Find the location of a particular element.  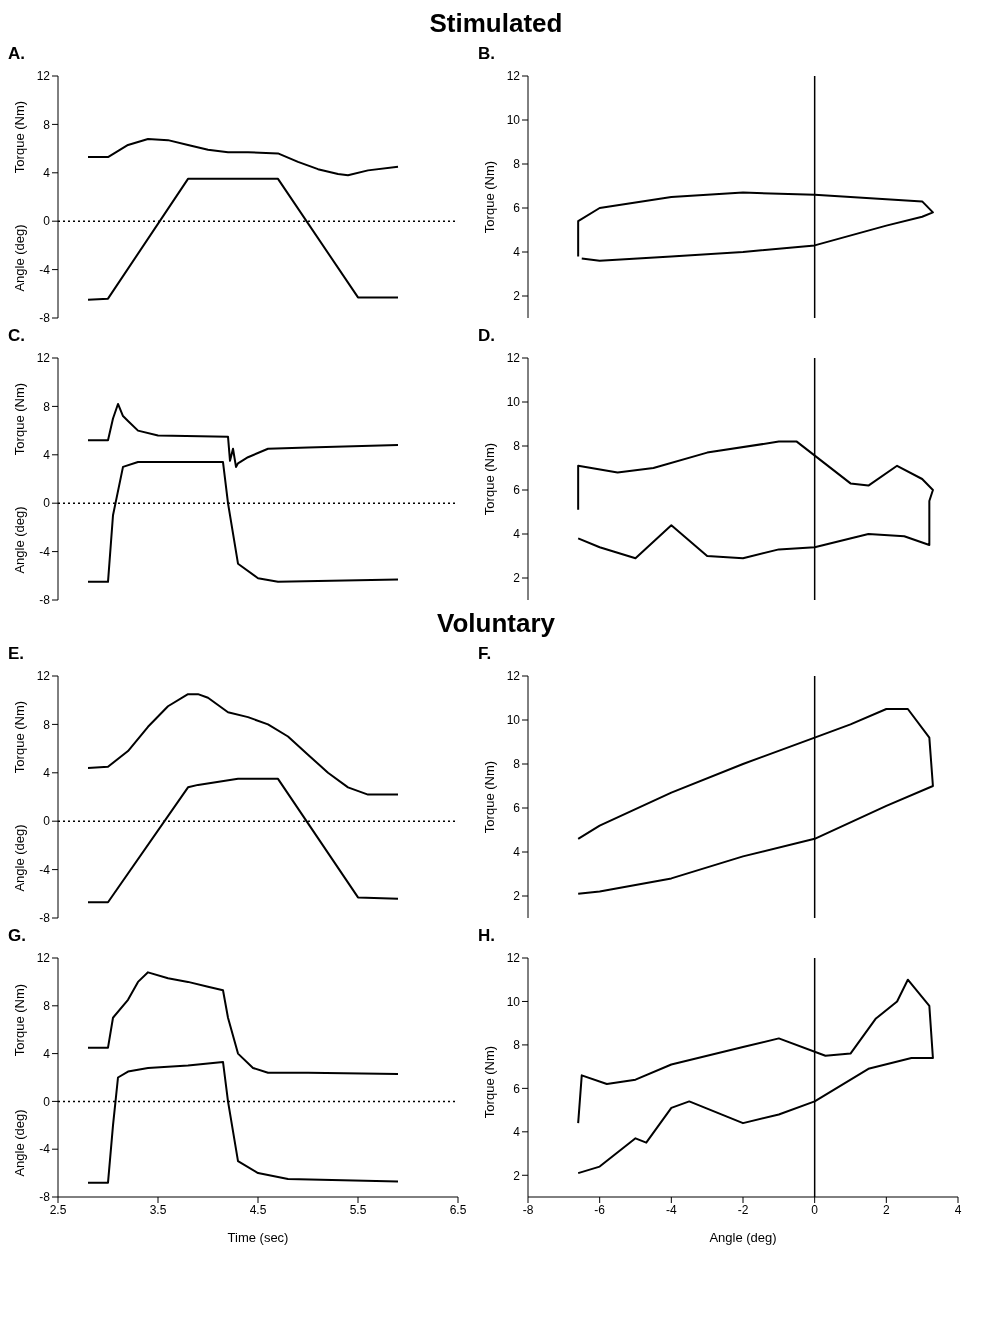

chart-title: F. is located at coordinates (485, 654).